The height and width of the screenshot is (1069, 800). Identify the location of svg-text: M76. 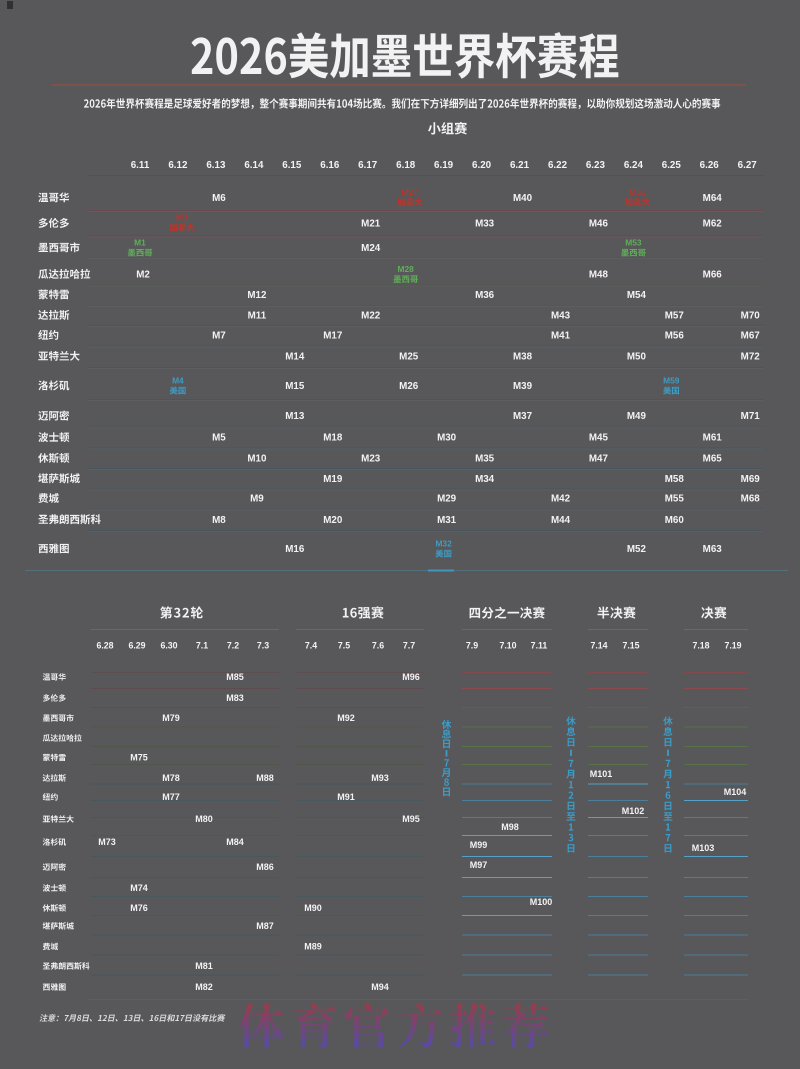
(139, 908).